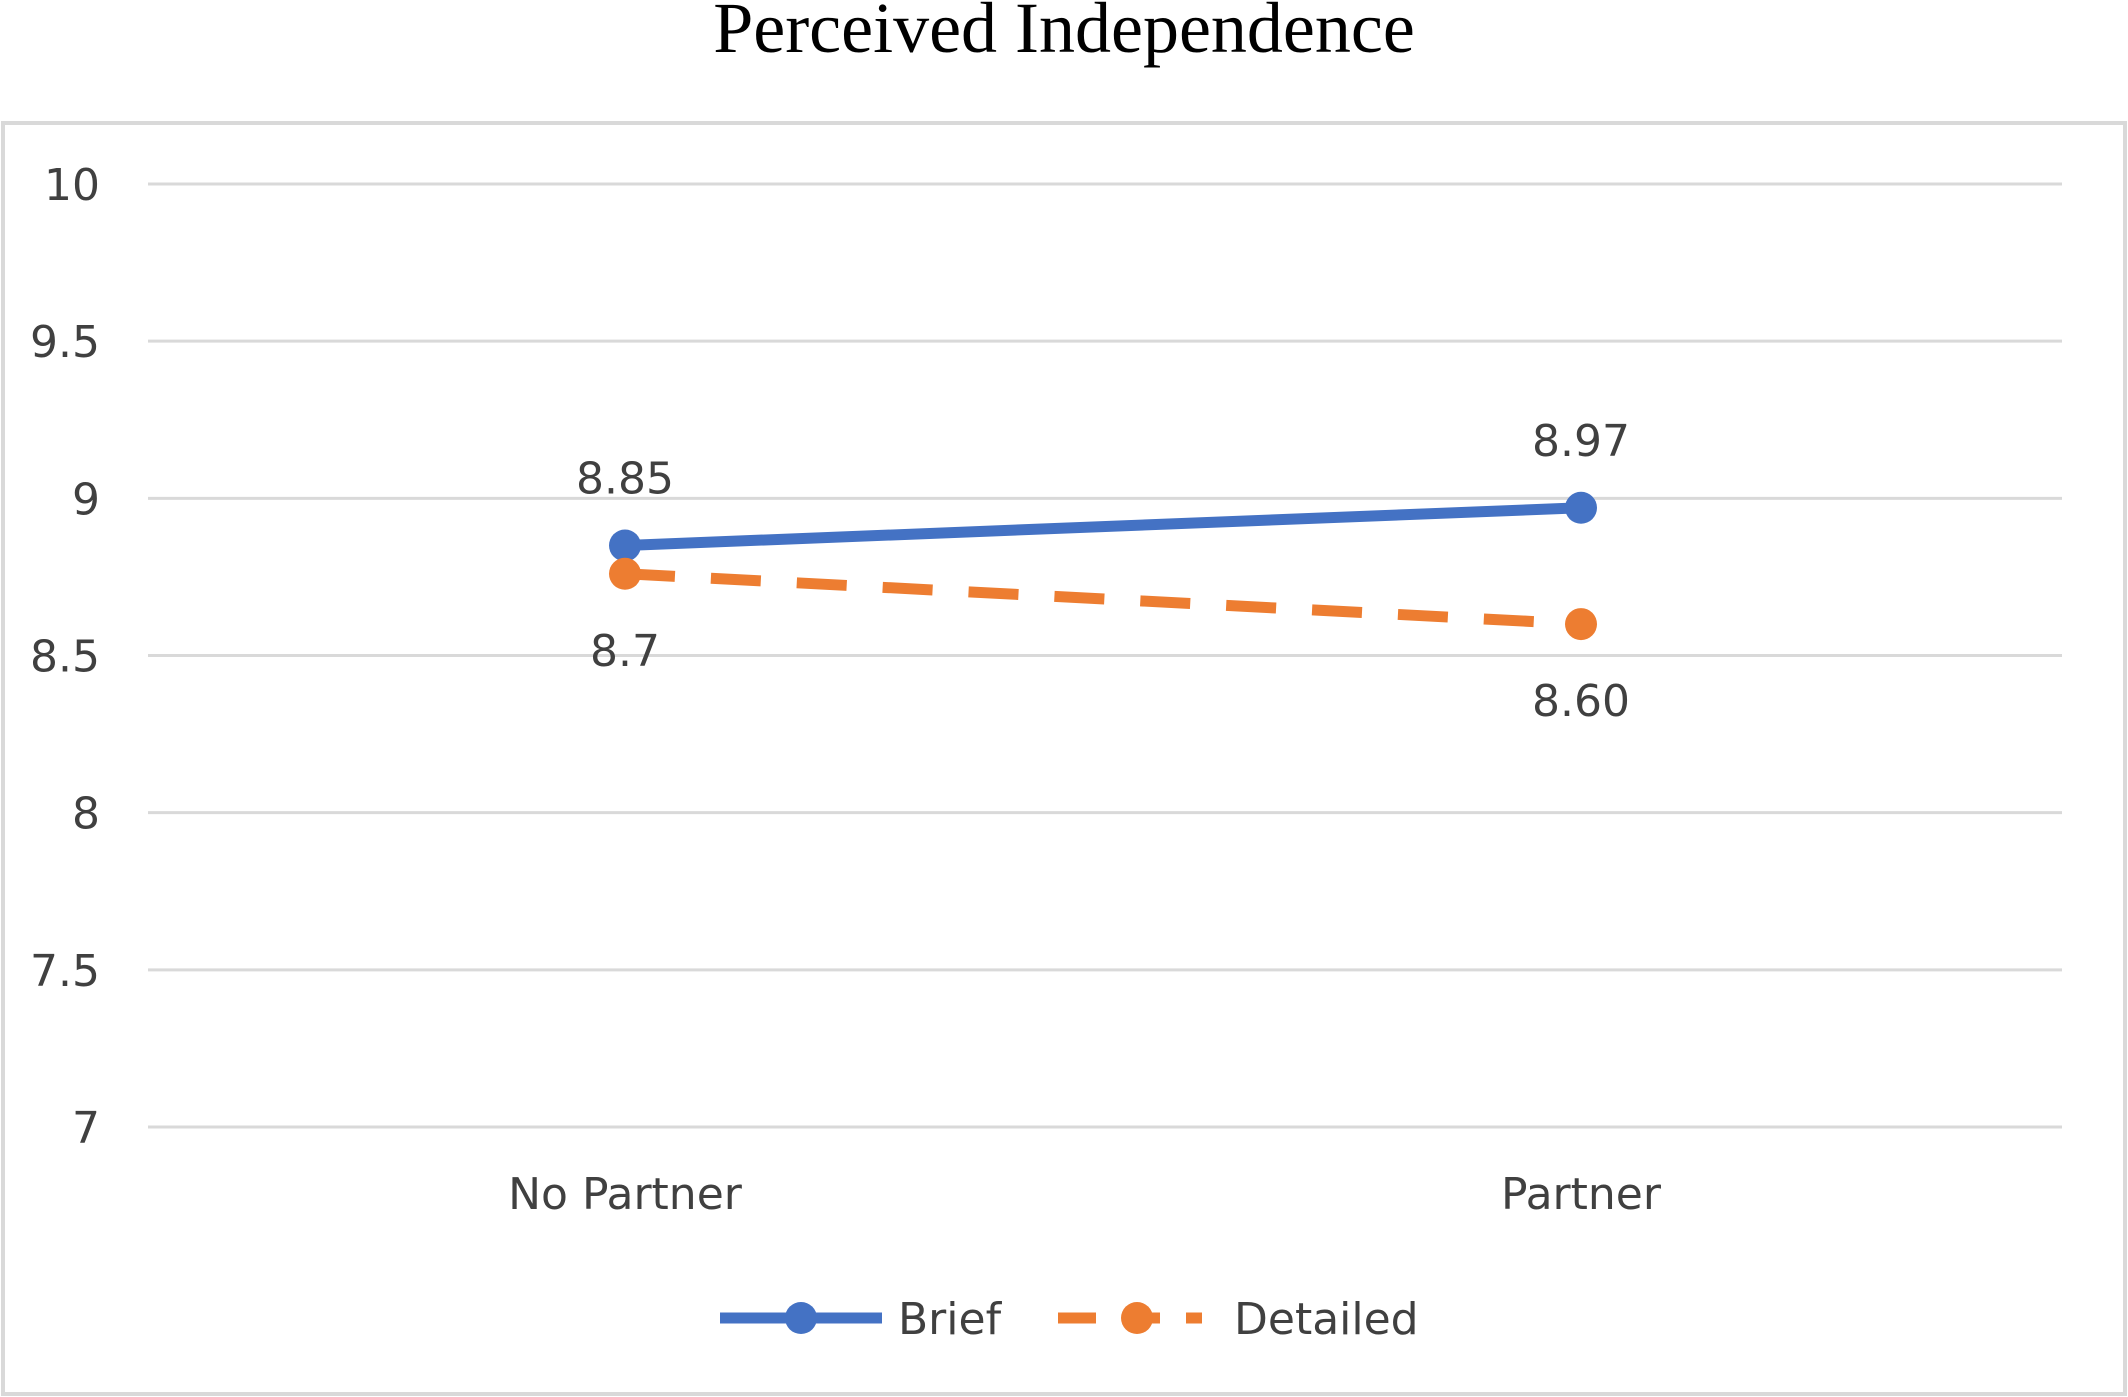 The height and width of the screenshot is (1397, 2128). What do you see at coordinates (86, 499) in the screenshot?
I see `y-tick-label: 9` at bounding box center [86, 499].